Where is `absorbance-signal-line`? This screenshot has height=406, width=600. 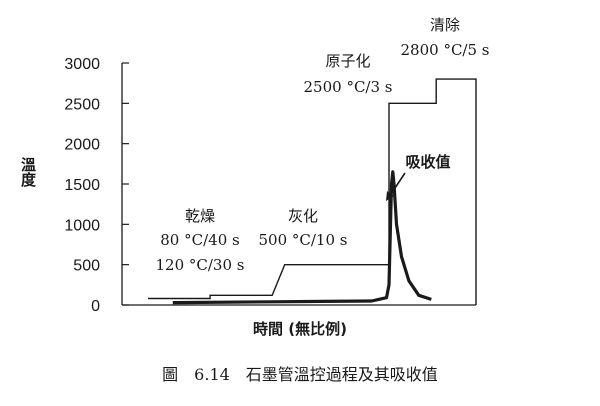 absorbance-signal-line is located at coordinates (302, 237).